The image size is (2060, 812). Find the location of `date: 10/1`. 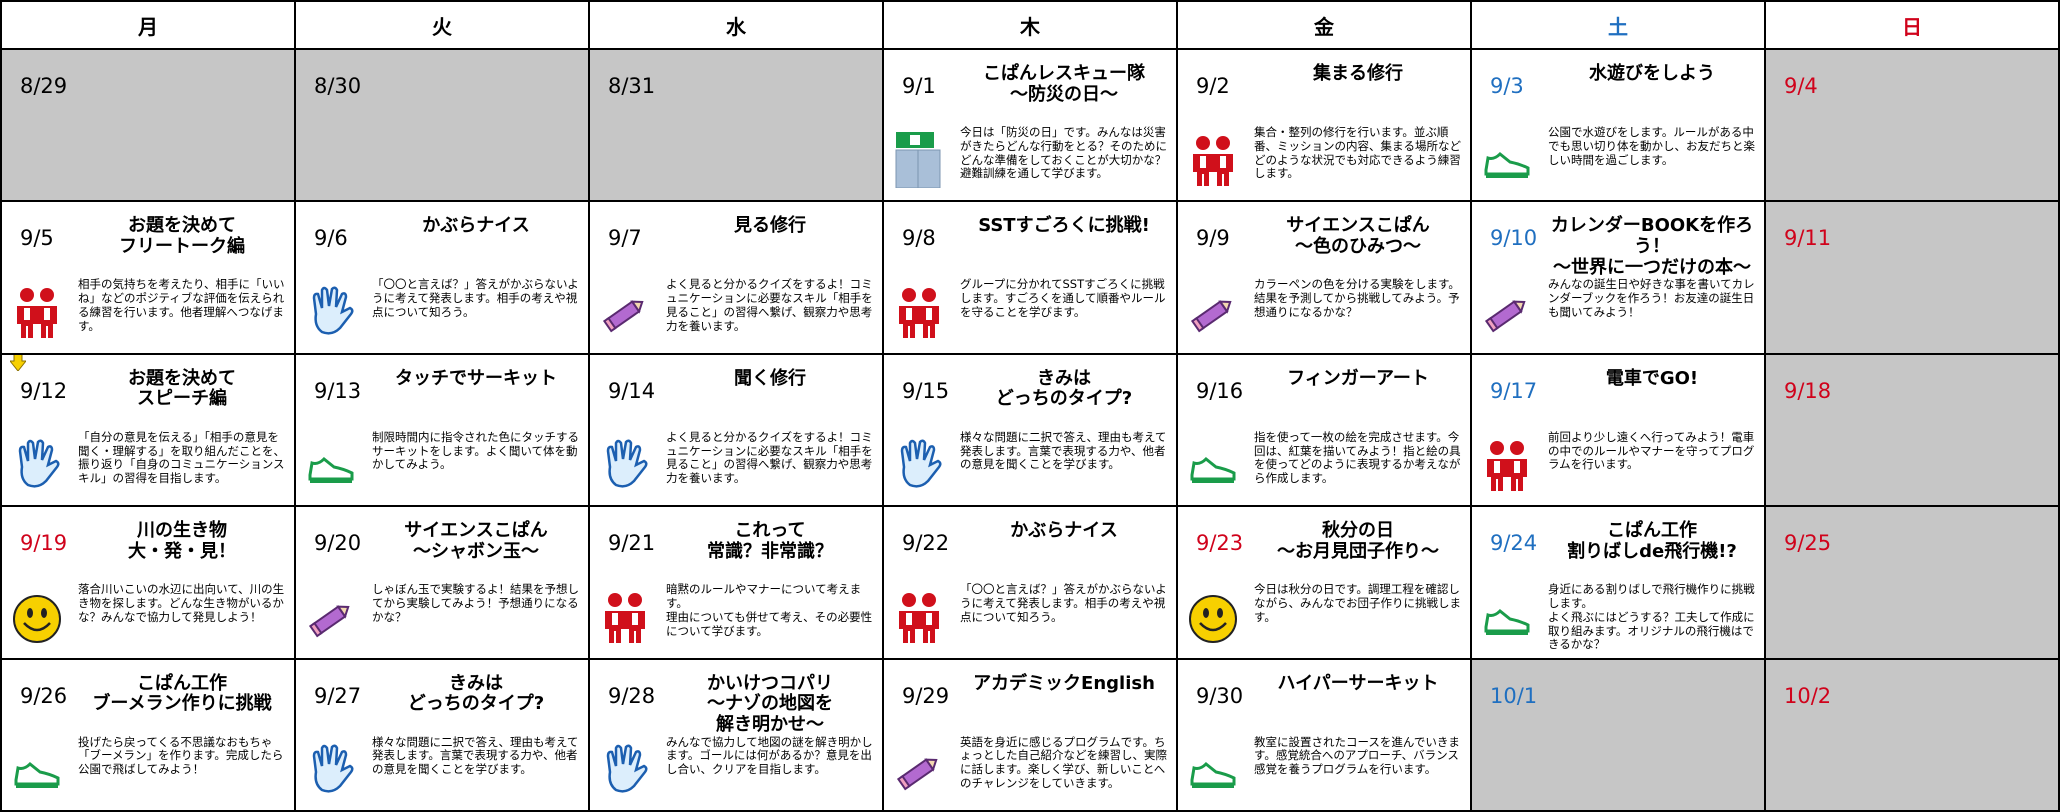

date: 10/1 is located at coordinates (1514, 695).